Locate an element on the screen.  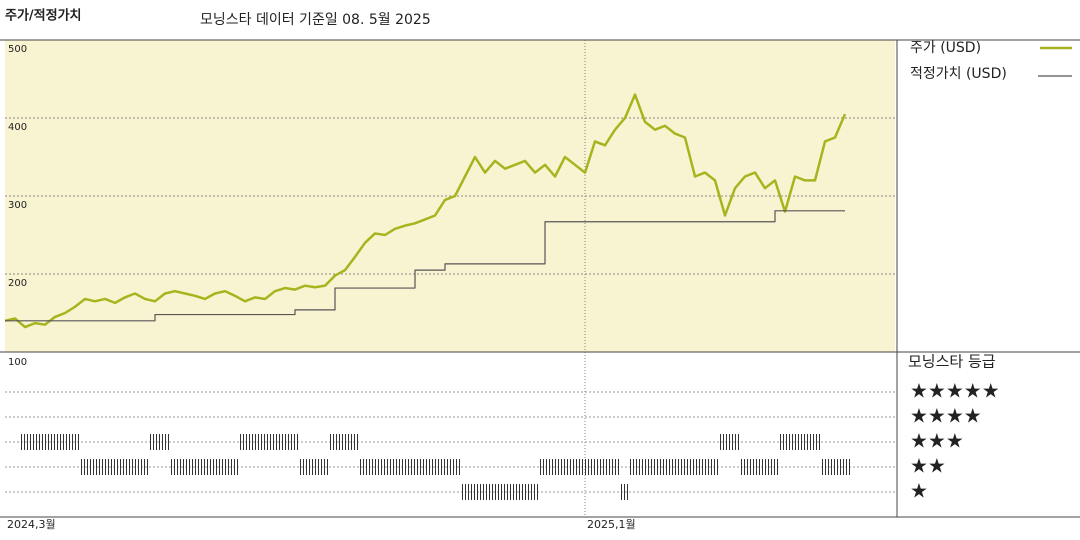
y-tick-label: 300 is located at coordinates (17, 205).